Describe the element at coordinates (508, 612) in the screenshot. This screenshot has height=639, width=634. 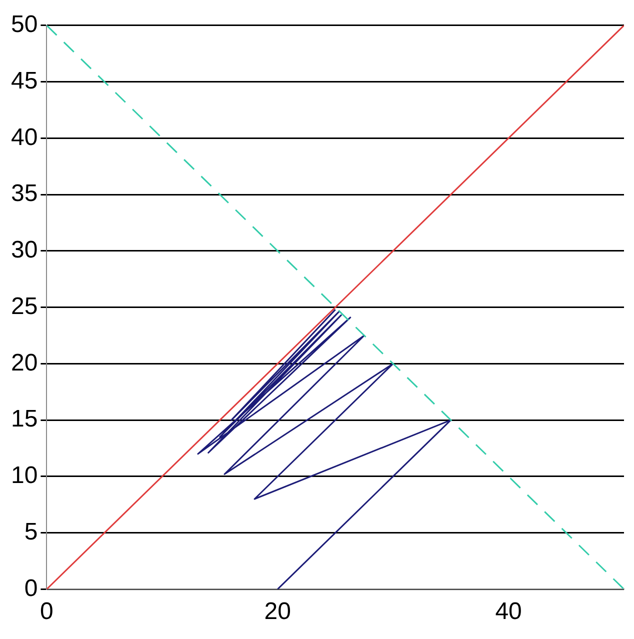
I see `x-tick-label: 40` at that location.